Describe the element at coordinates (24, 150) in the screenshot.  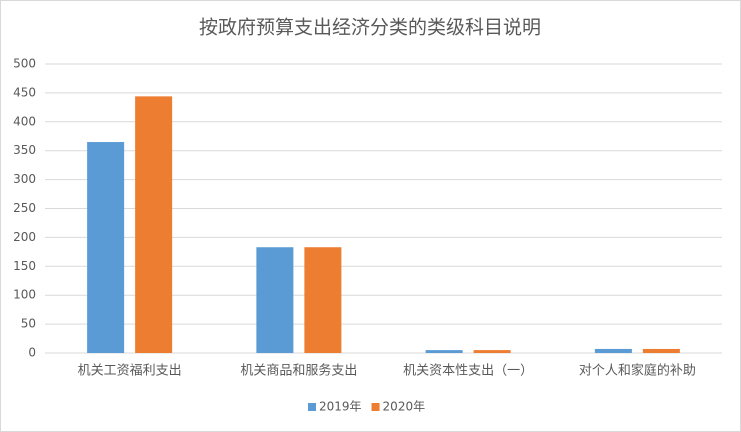
I see `y-tick-label: 350` at that location.